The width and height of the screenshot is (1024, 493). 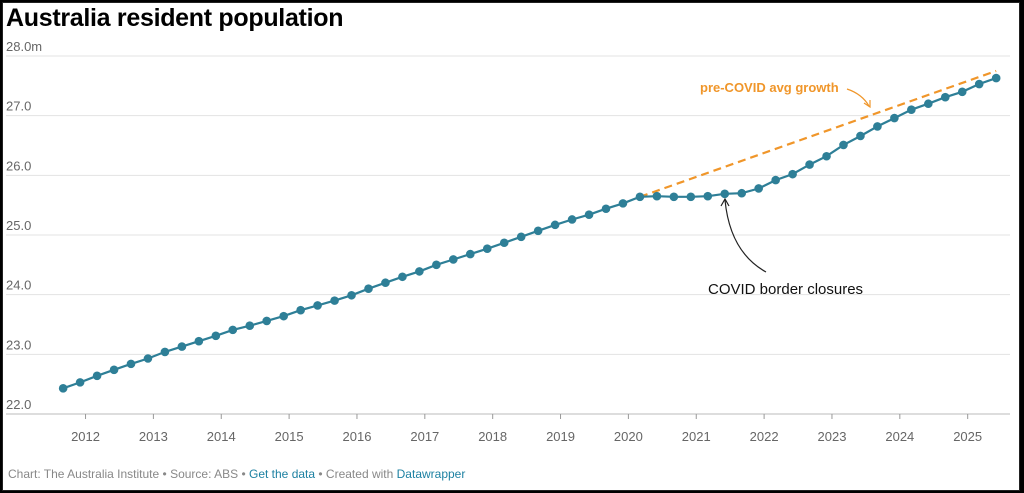 What do you see at coordinates (24, 46) in the screenshot?
I see `y-tick-label: 28.0m` at bounding box center [24, 46].